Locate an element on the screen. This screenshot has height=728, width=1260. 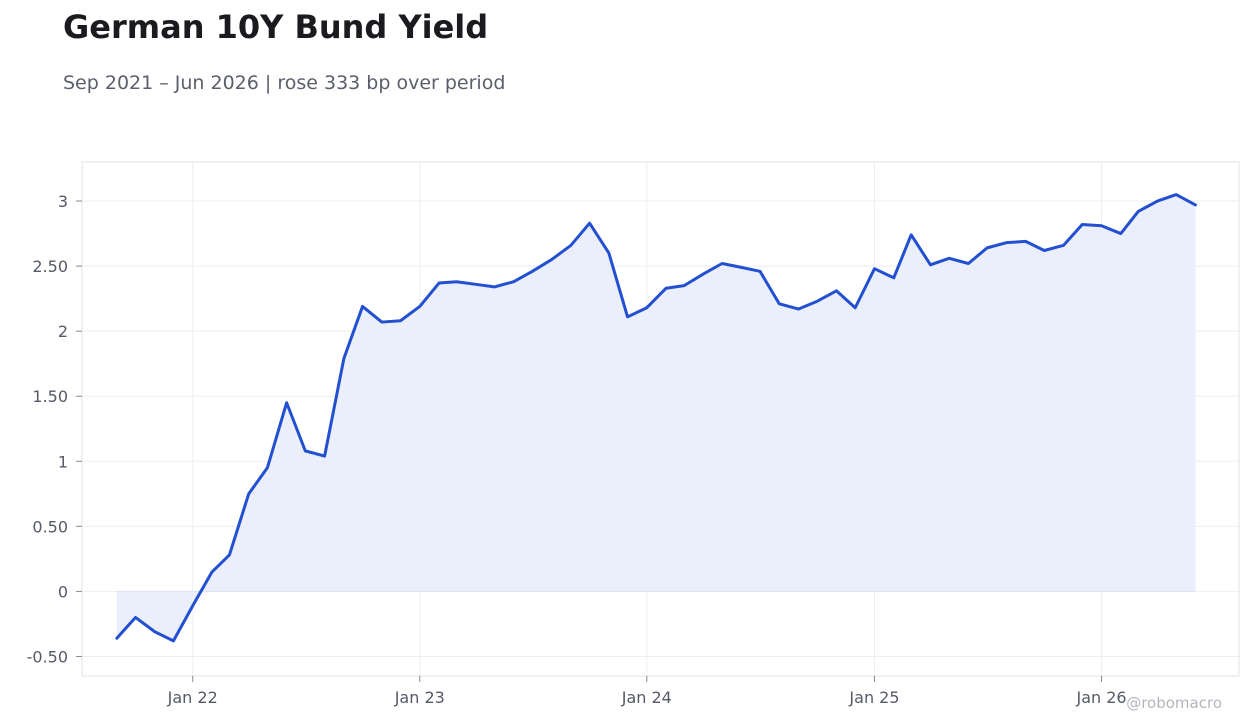
y-tick-label: 2 is located at coordinates (63, 331).